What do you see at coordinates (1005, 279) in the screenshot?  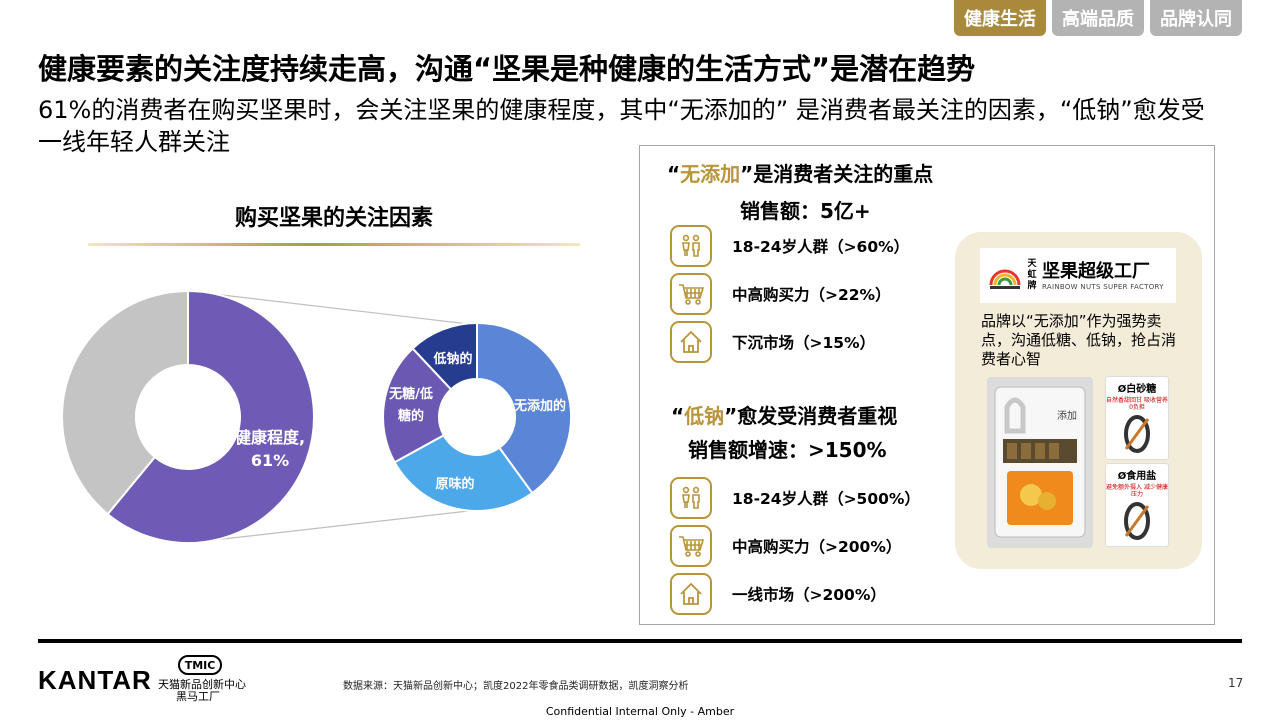 I see `rainbow-logo-icon` at bounding box center [1005, 279].